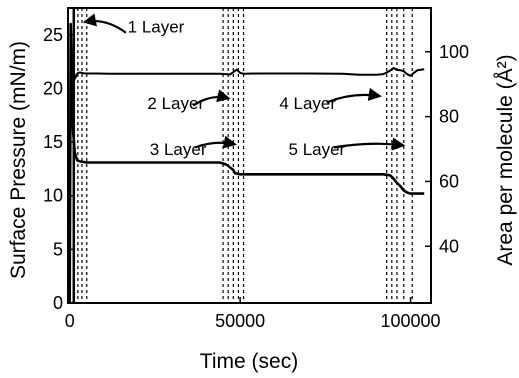 This screenshot has height=378, width=519. I want to click on y-left-tick-label: 0, so click(58, 303).